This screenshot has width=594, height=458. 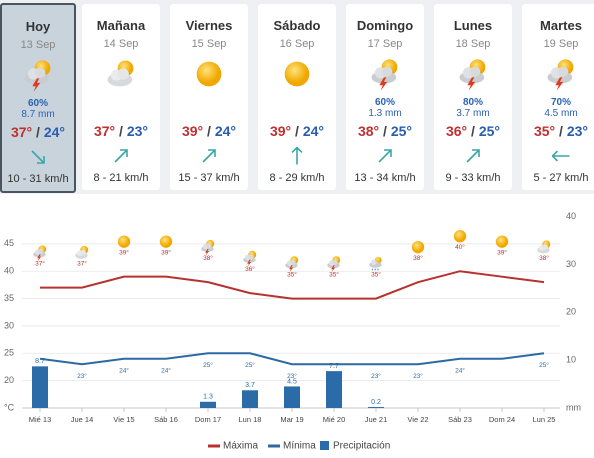 What do you see at coordinates (299, 446) in the screenshot?
I see `legend-label: Mínima` at bounding box center [299, 446].